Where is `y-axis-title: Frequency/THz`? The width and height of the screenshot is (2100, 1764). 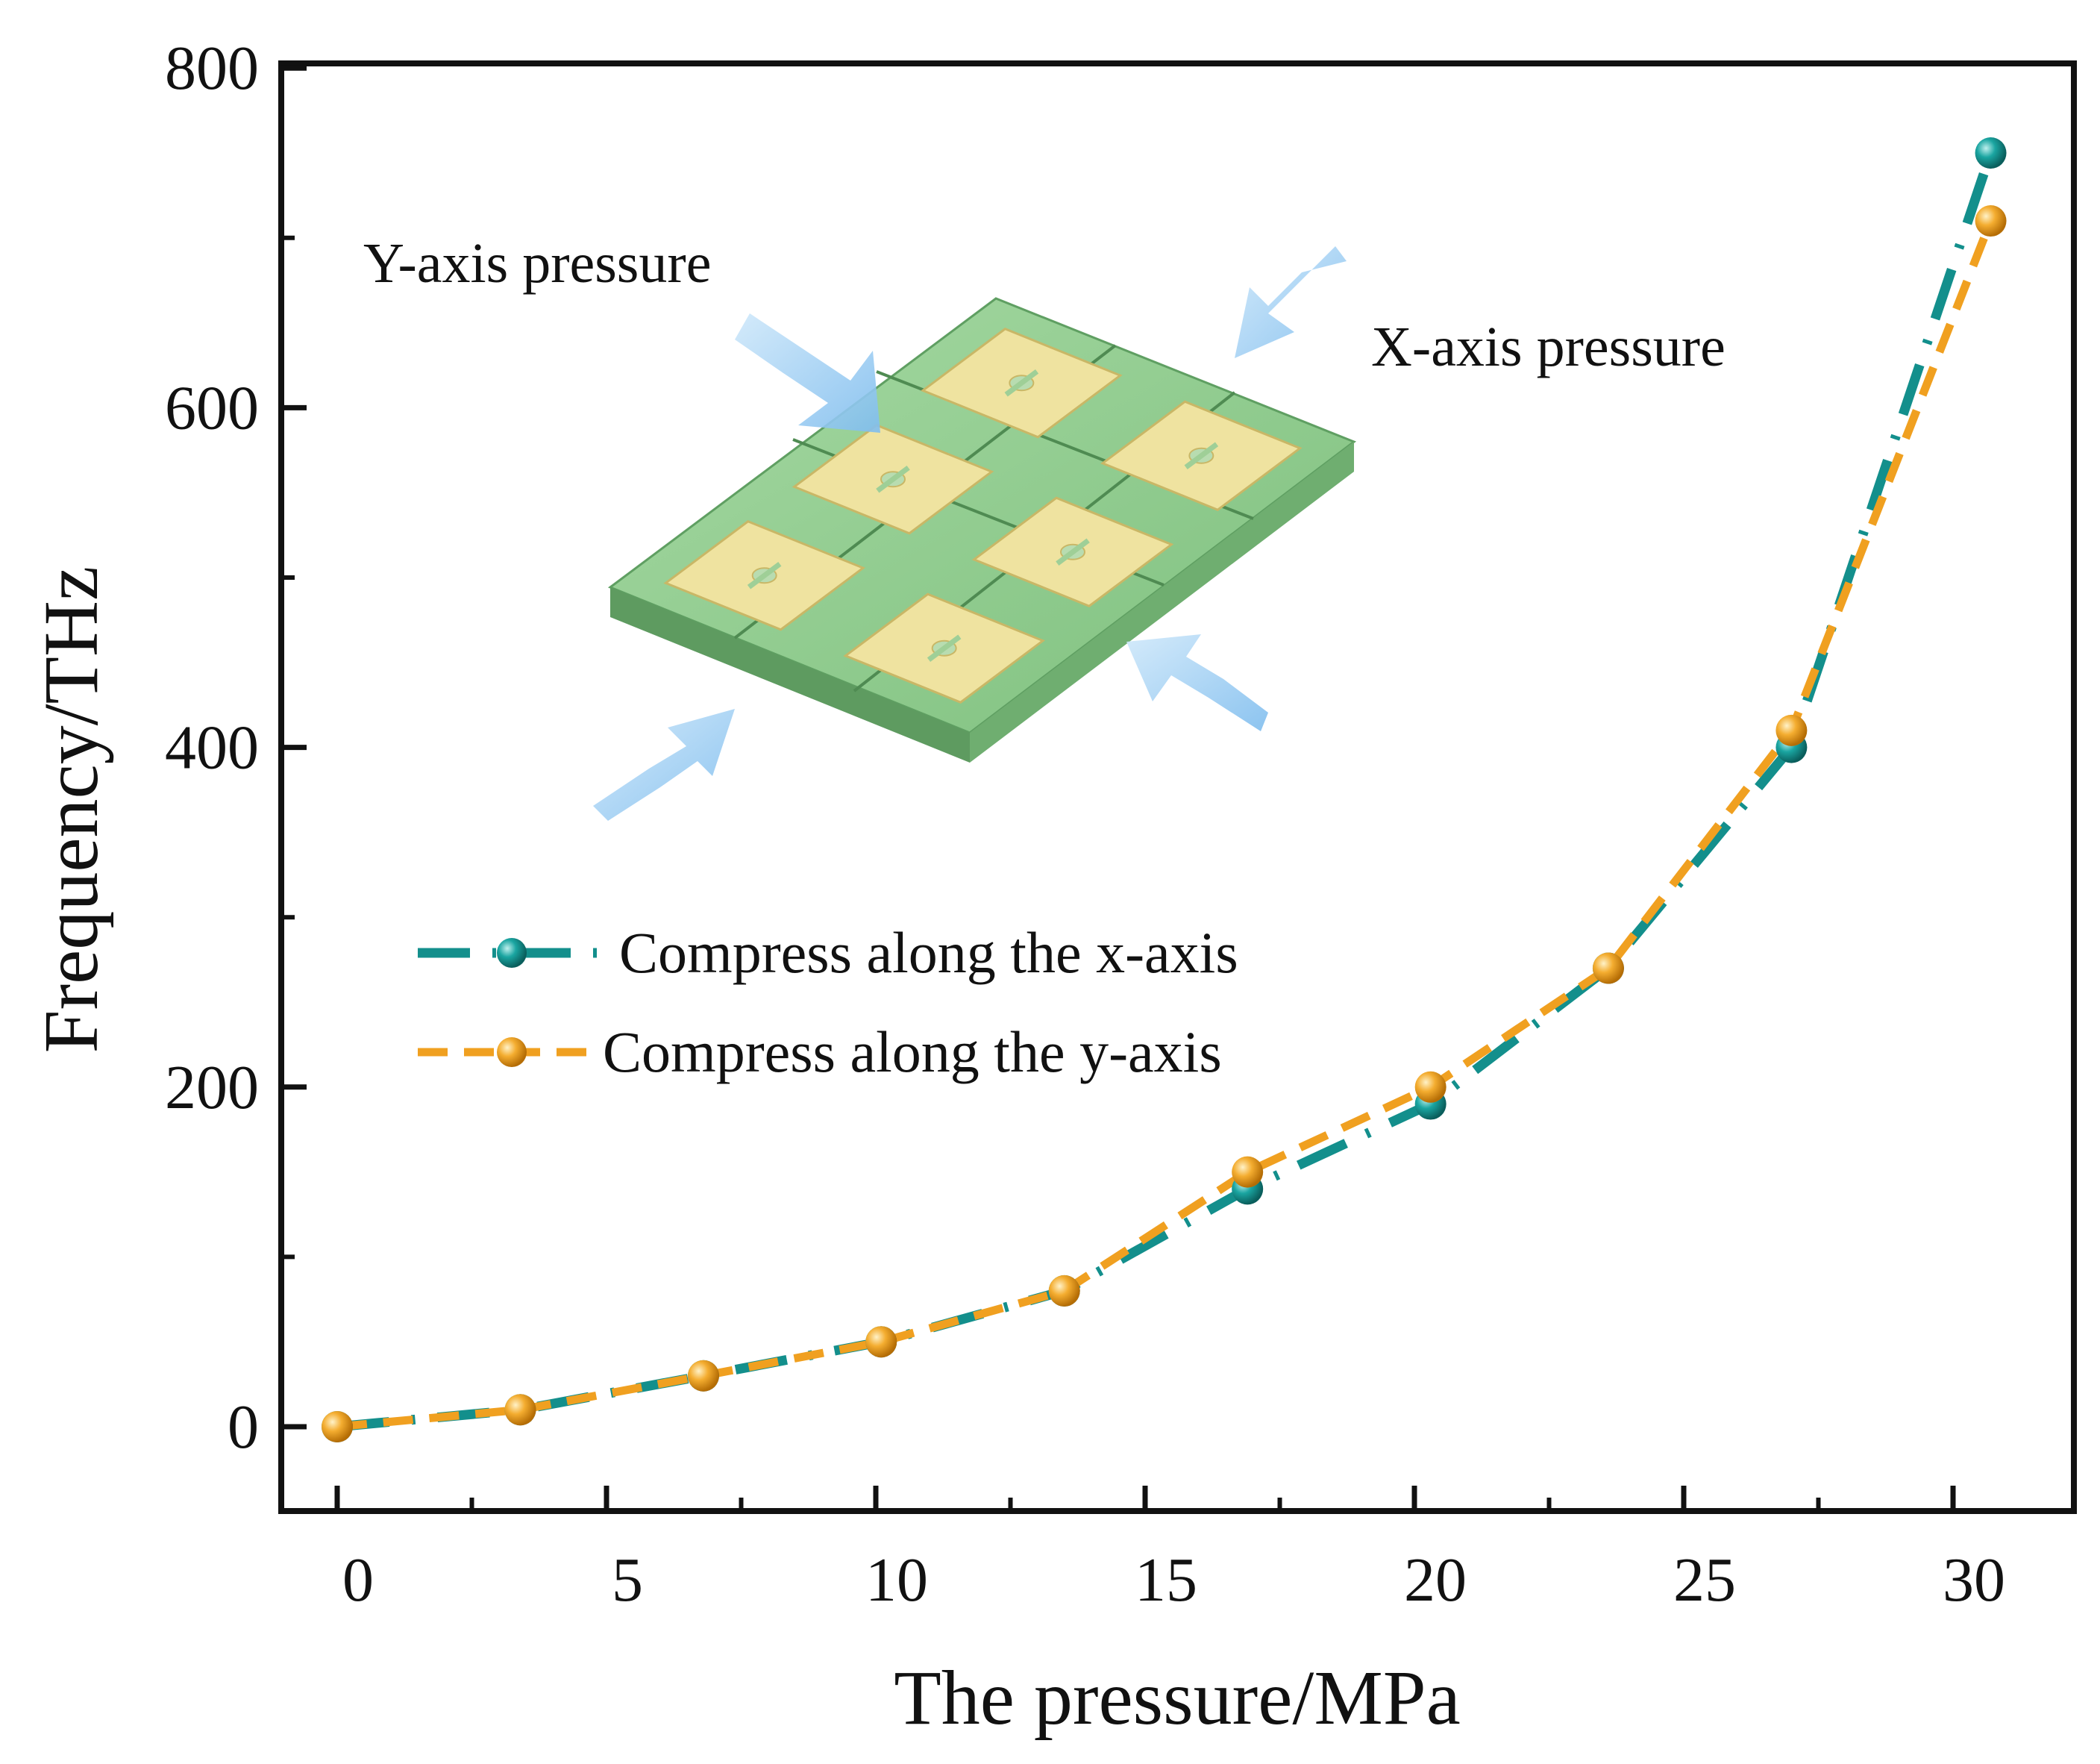 y-axis-title: Frequency/THz is located at coordinates (71, 810).